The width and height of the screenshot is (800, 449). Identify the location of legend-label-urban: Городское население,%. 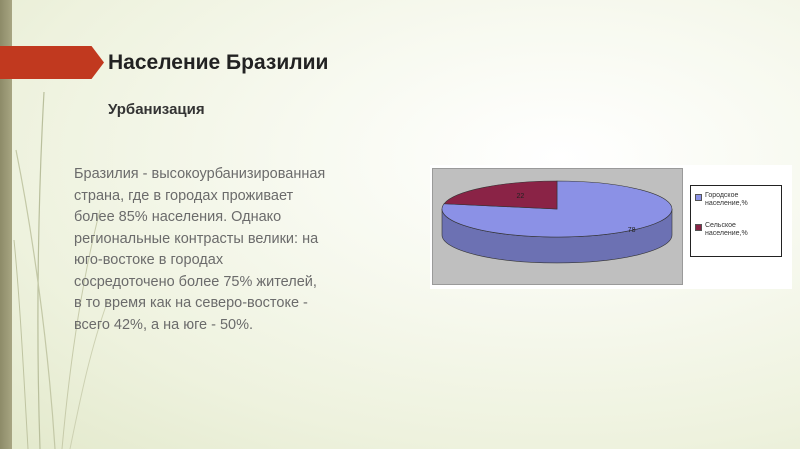
(726, 200).